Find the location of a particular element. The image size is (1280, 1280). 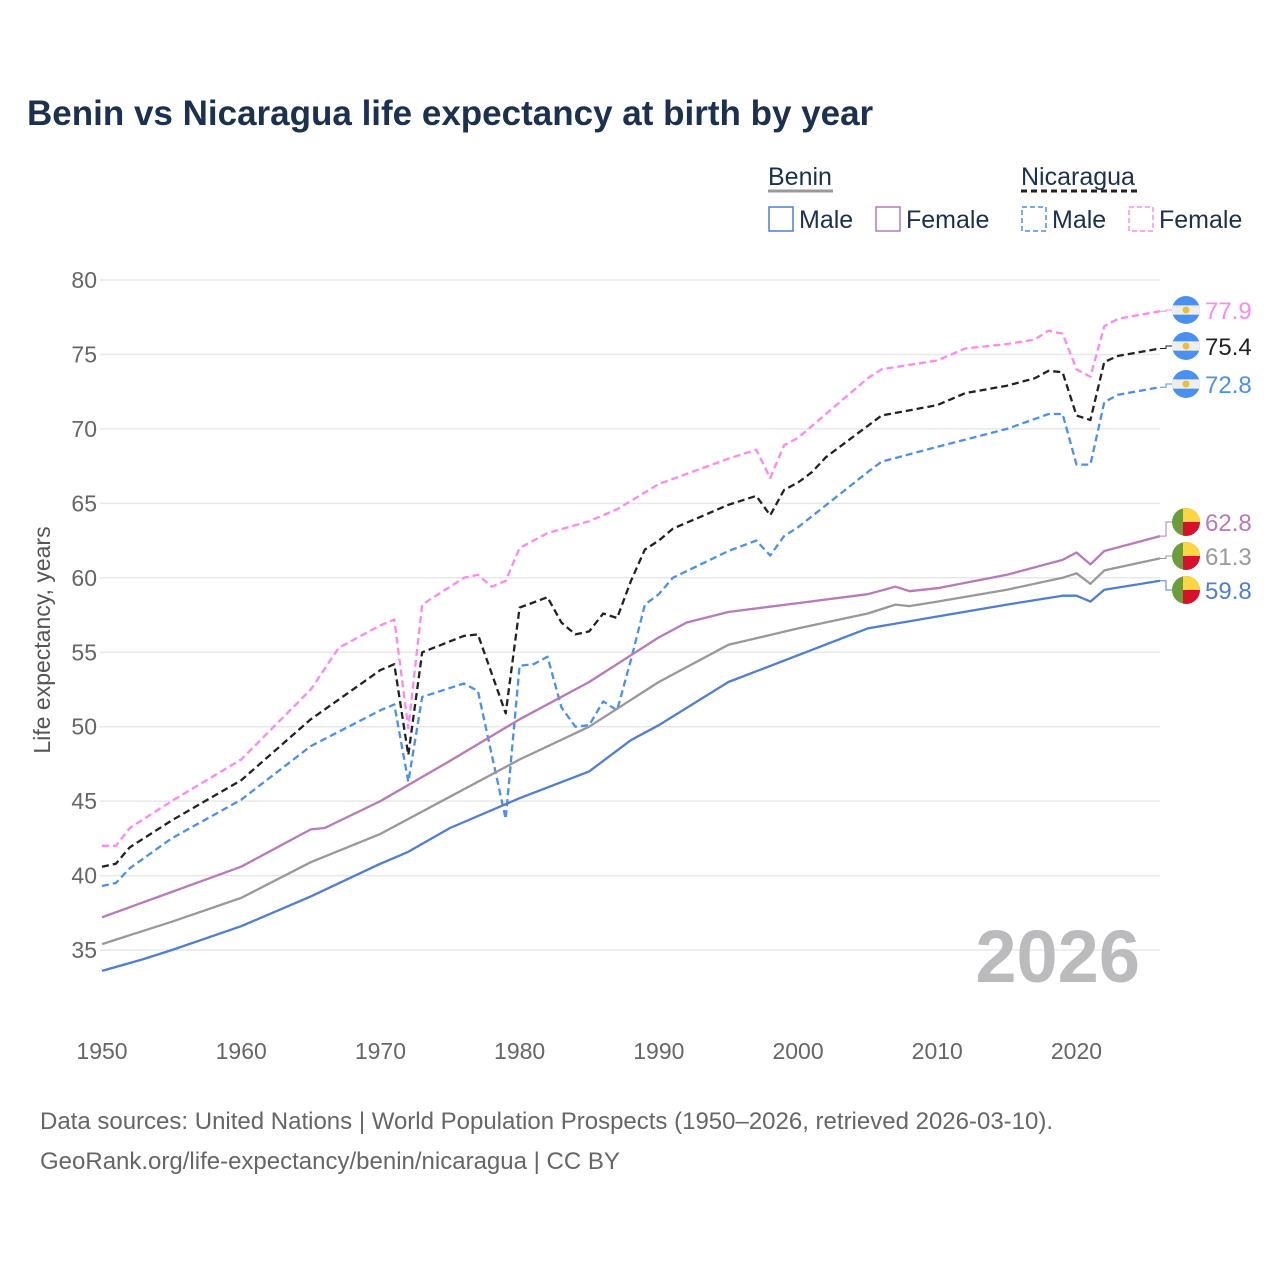

legend-benin-female: Female is located at coordinates (947, 220).